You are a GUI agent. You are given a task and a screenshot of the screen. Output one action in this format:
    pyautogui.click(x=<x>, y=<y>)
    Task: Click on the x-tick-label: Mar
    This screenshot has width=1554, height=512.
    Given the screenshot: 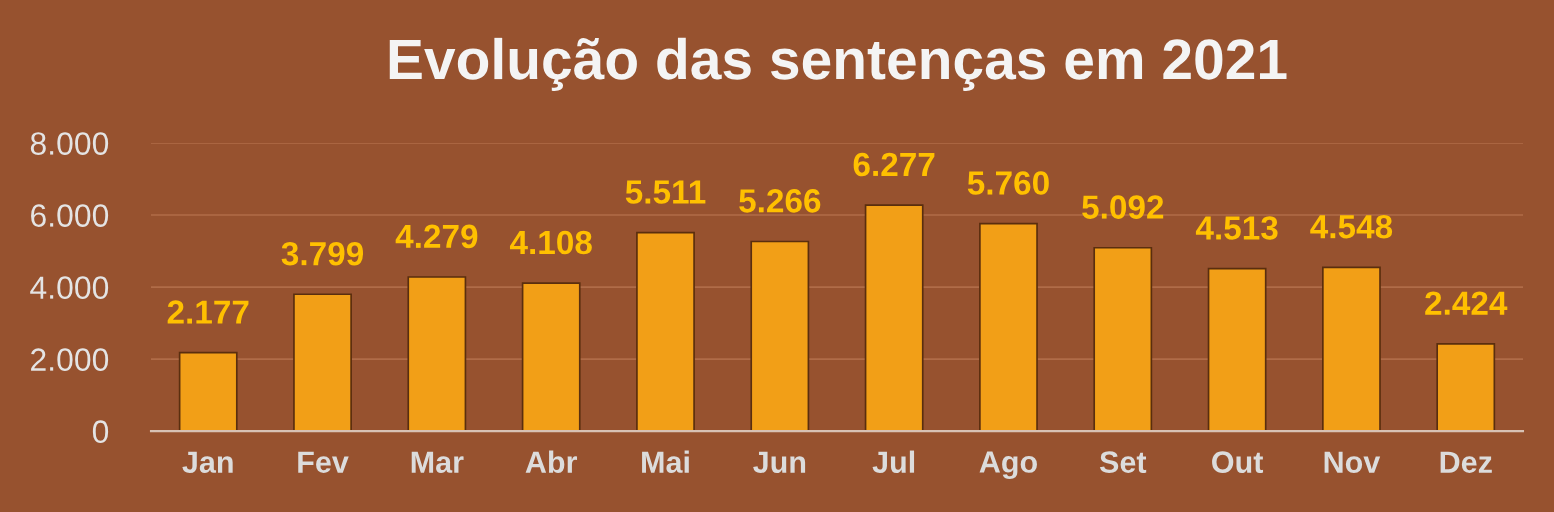 What is the action you would take?
    pyautogui.click(x=437, y=462)
    